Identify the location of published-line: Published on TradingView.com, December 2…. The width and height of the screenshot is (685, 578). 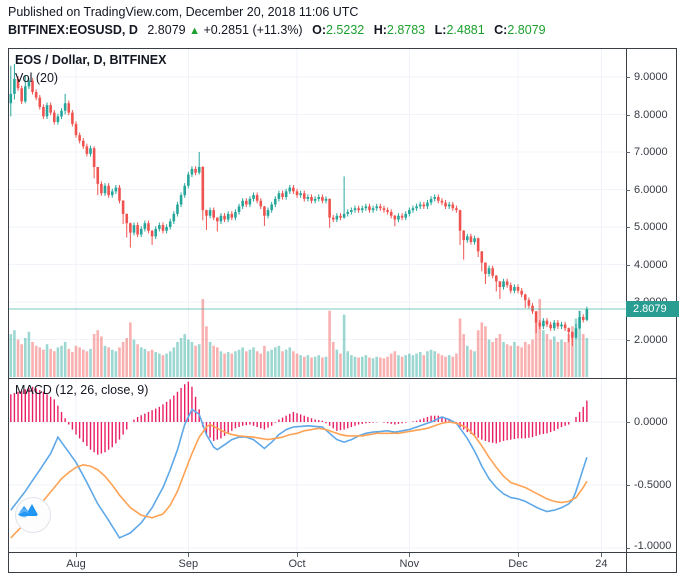
(183, 12).